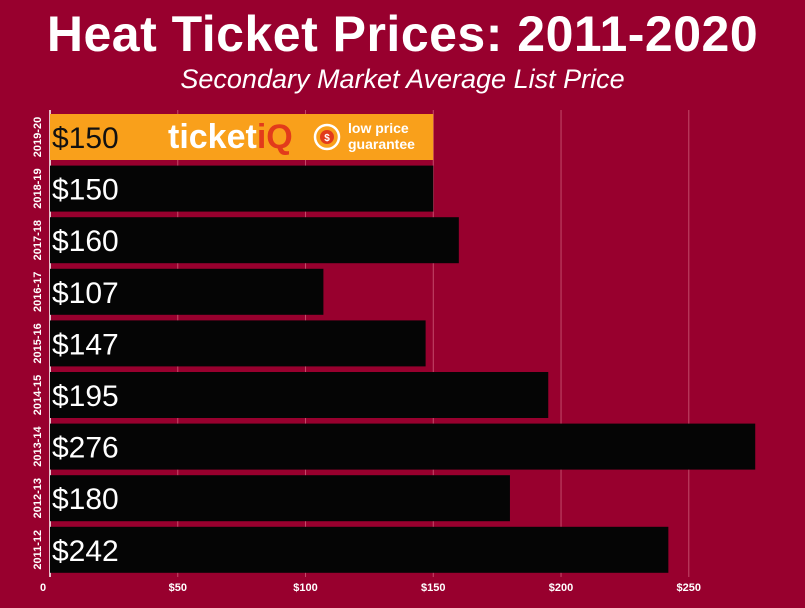 The width and height of the screenshot is (805, 608). What do you see at coordinates (38, 188) in the screenshot?
I see `category-label: 2018-19` at bounding box center [38, 188].